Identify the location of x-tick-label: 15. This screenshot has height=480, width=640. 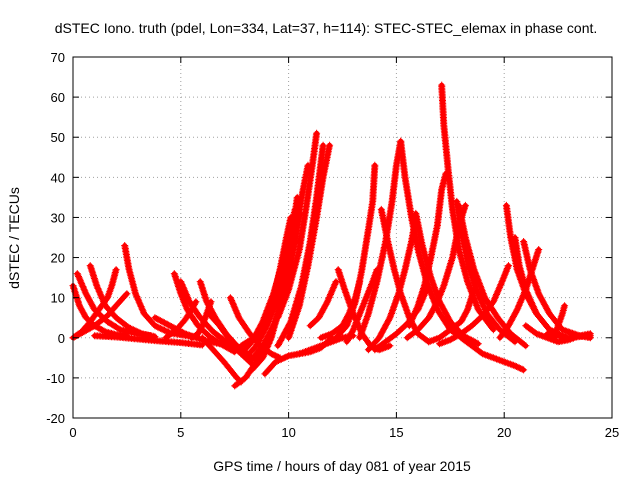
(396, 432).